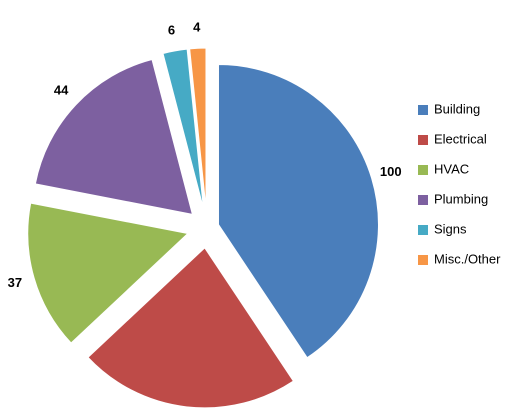 The image size is (519, 418). What do you see at coordinates (451, 168) in the screenshot?
I see `legend-label: HVAC` at bounding box center [451, 168].